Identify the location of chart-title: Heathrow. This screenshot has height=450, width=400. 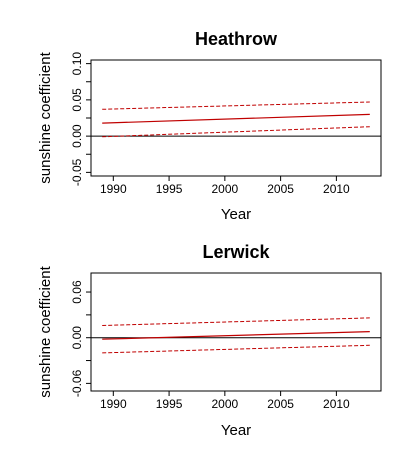
(236, 39).